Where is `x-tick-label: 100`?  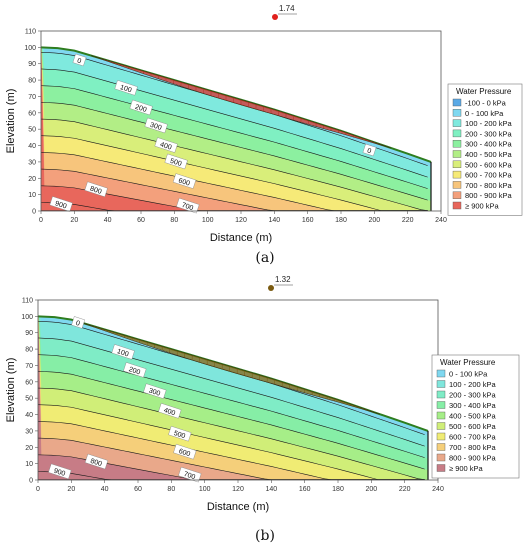
x-tick-label: 100 is located at coordinates (205, 489).